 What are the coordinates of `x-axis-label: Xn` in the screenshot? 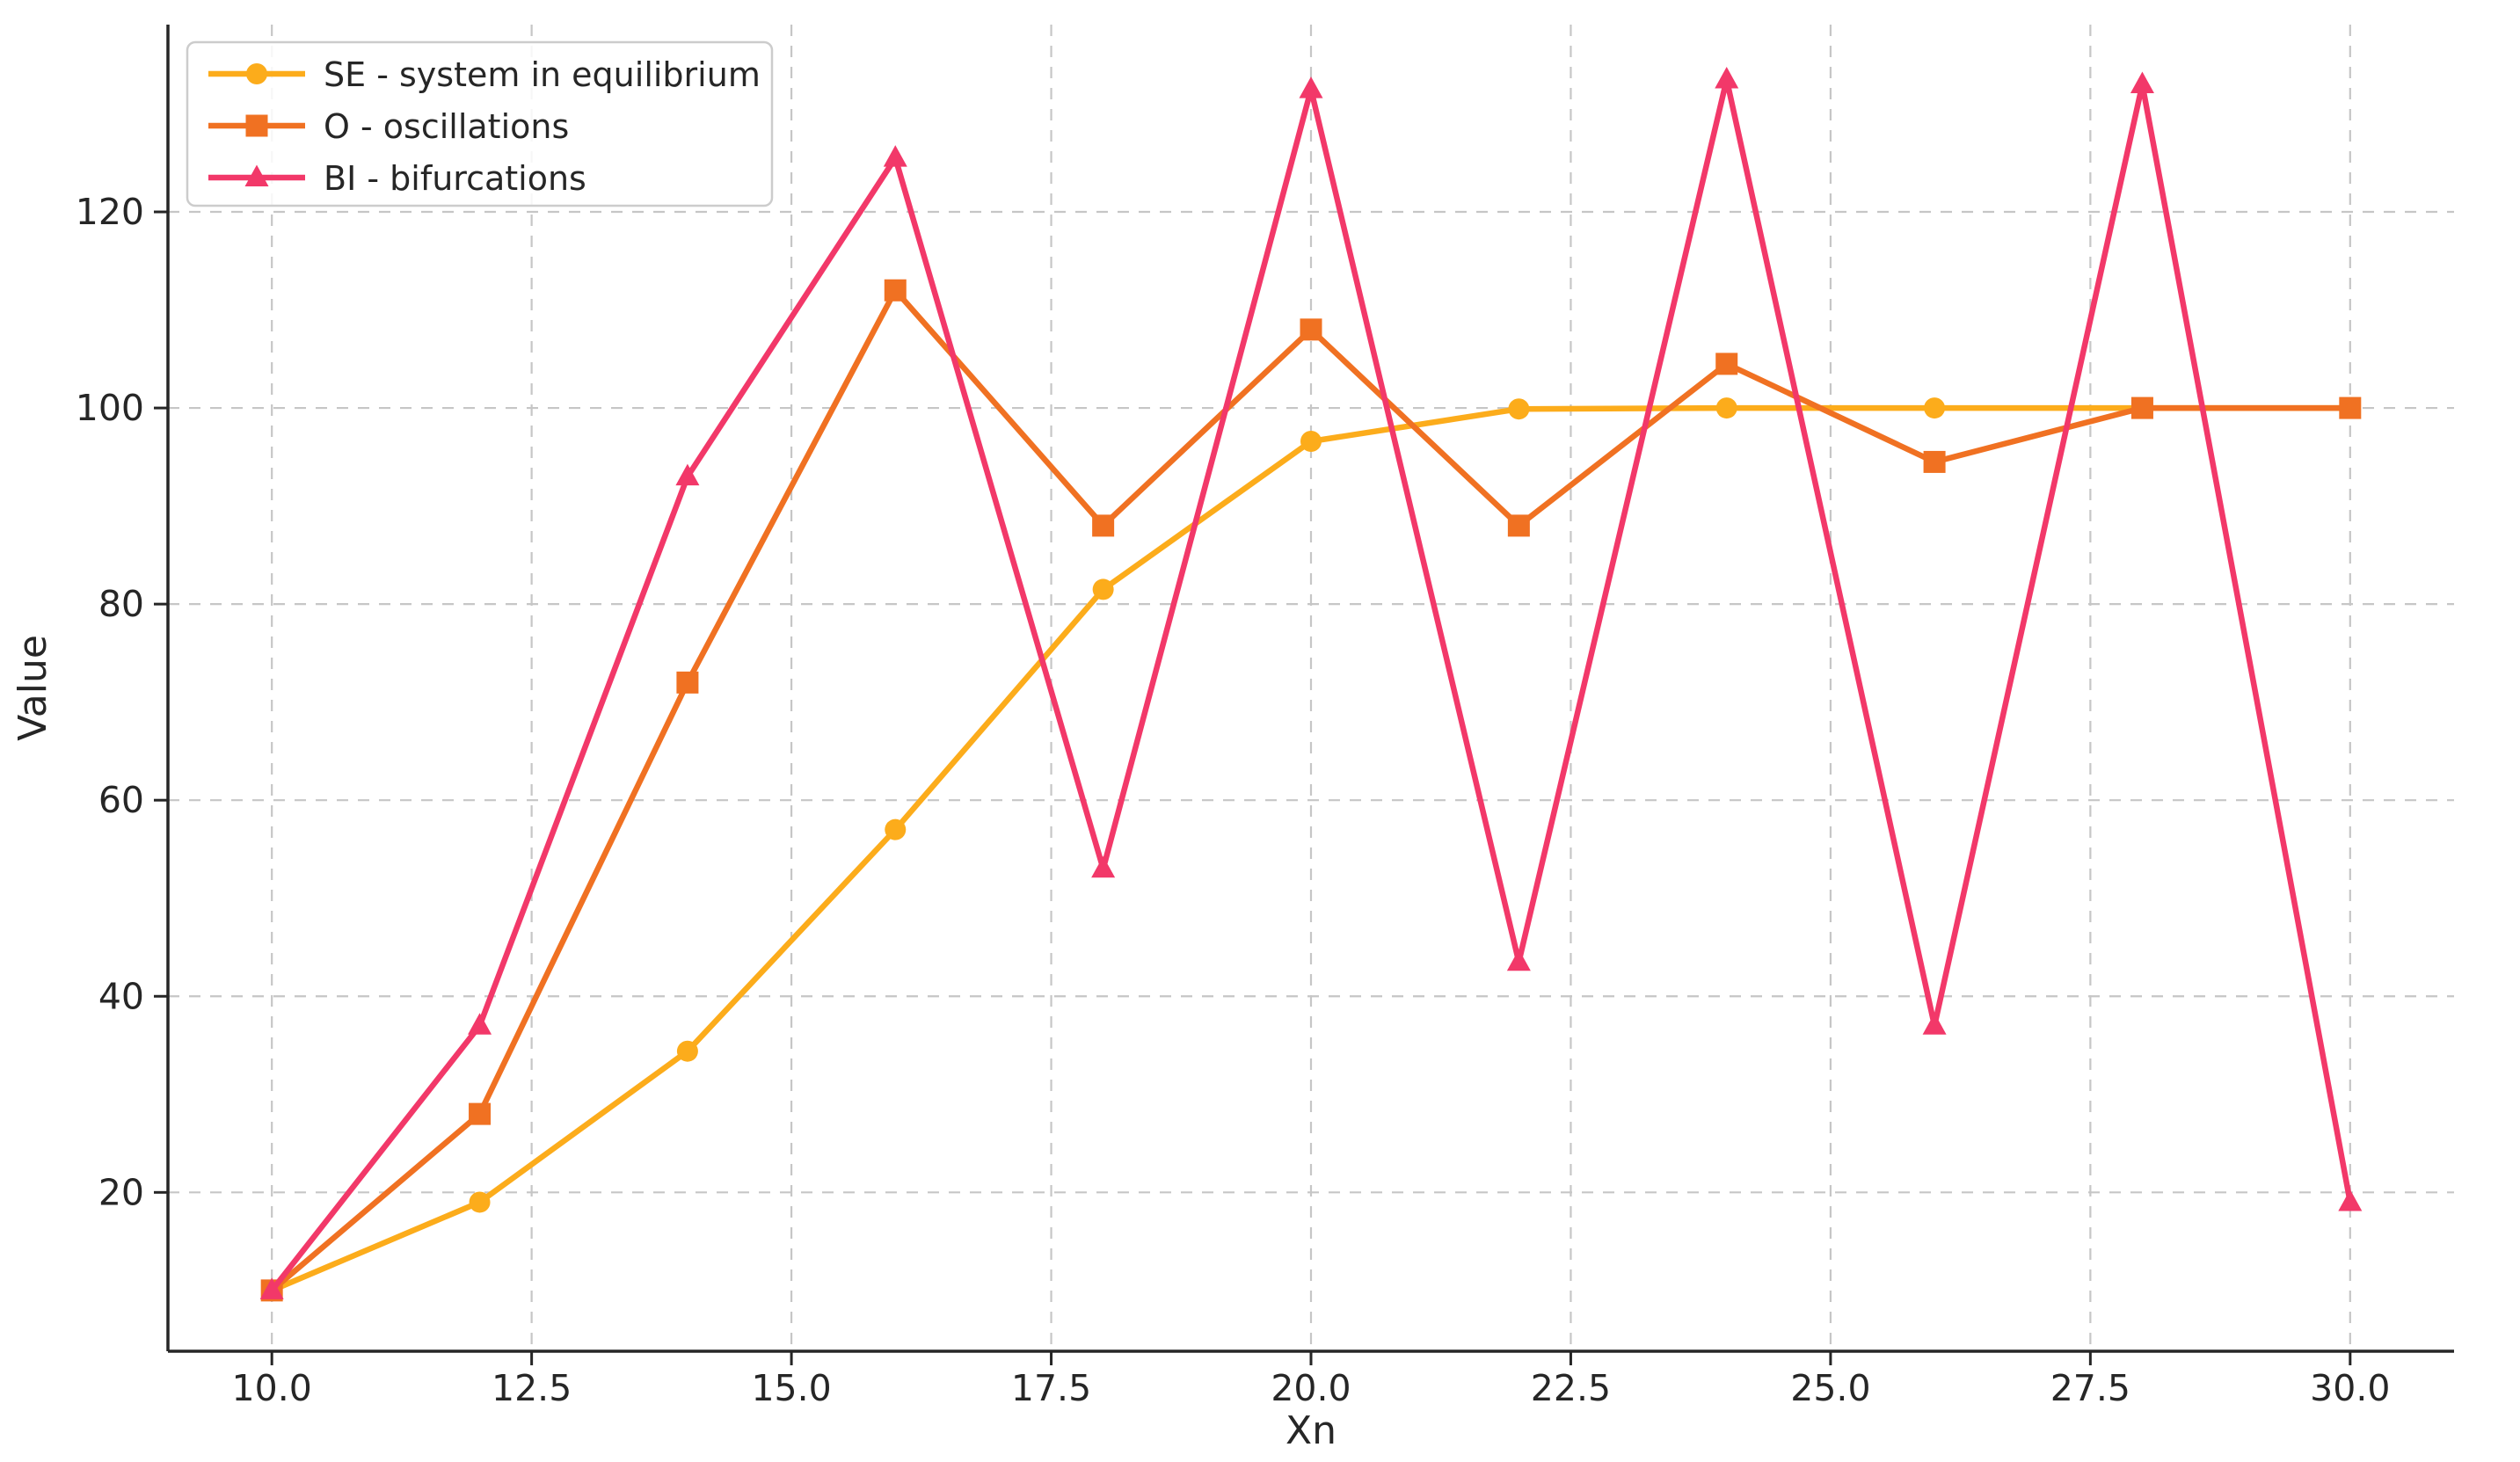 It's located at (1310, 1431).